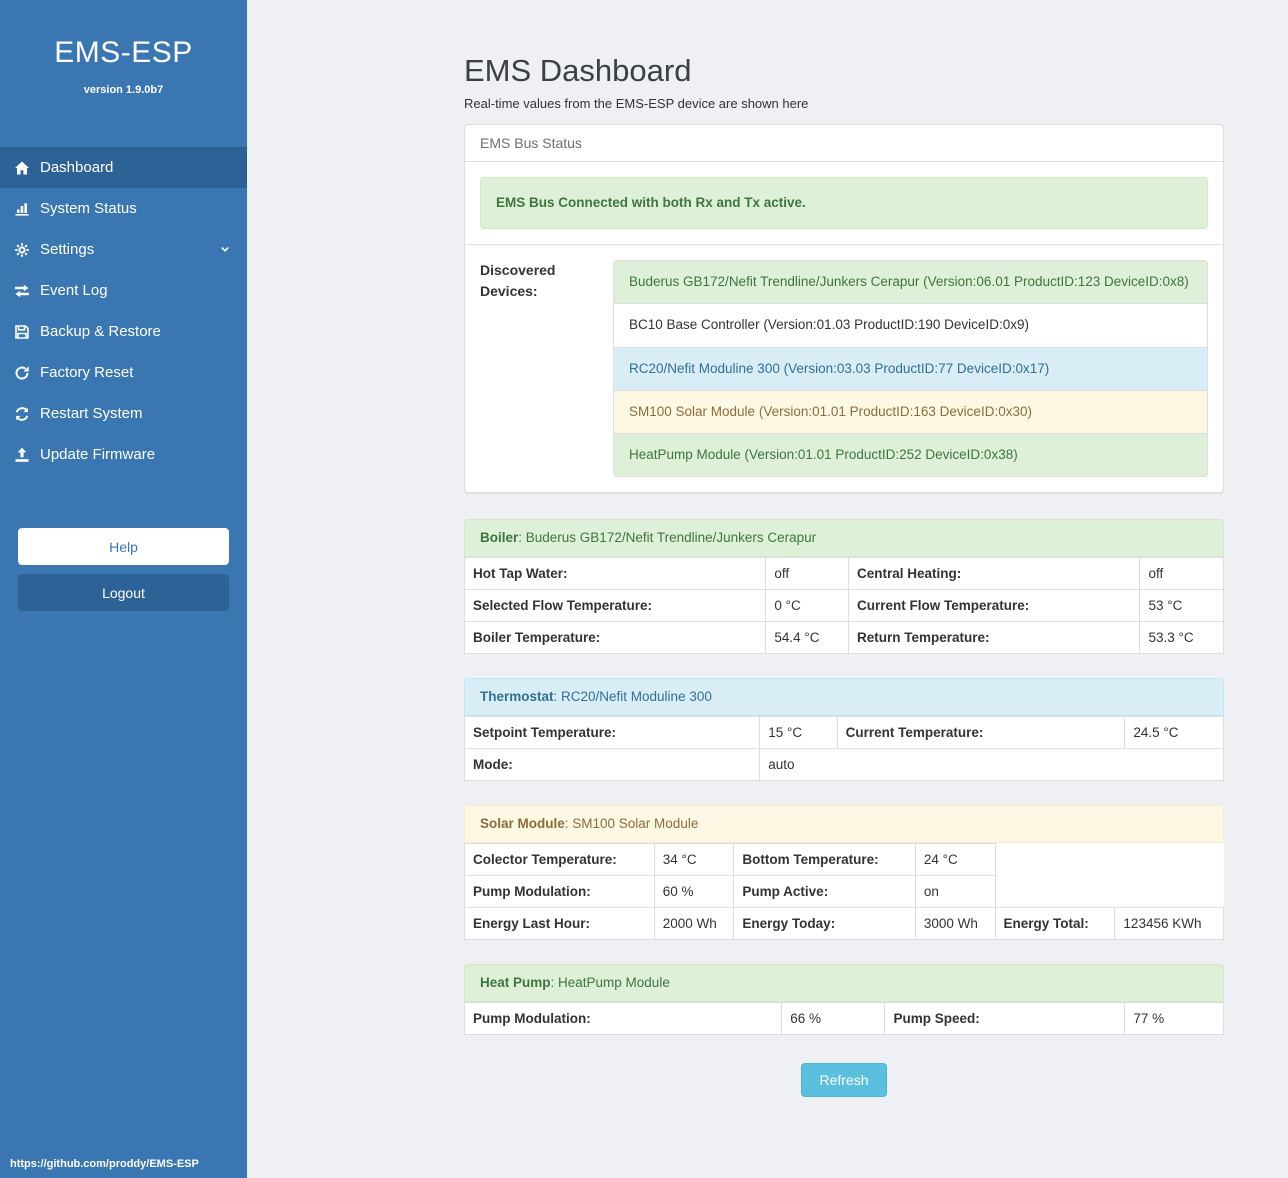  I want to click on cell-value: 66 %, so click(833, 1019).